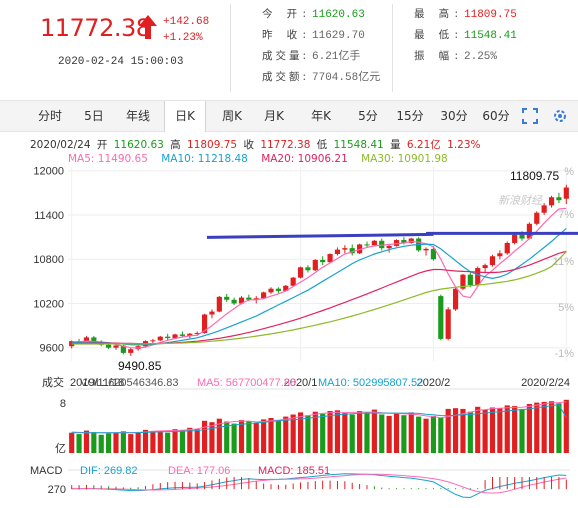 Image resolution: width=578 pixels, height=508 pixels. What do you see at coordinates (185, 116) in the screenshot?
I see `tab-daily-k: 日K` at bounding box center [185, 116].